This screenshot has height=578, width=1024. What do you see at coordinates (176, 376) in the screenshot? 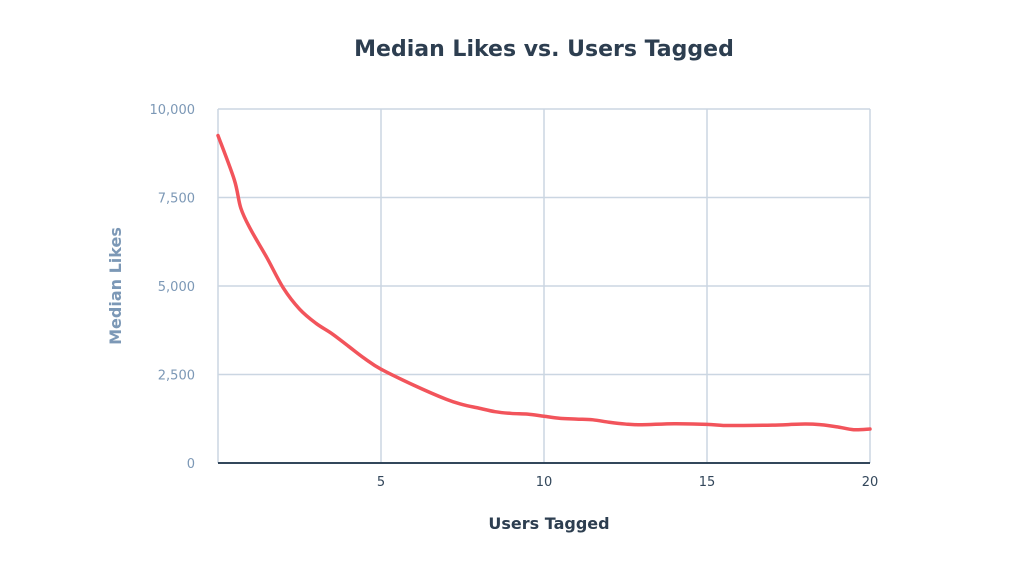
I see `y-tick-label: 2,500` at bounding box center [176, 376].